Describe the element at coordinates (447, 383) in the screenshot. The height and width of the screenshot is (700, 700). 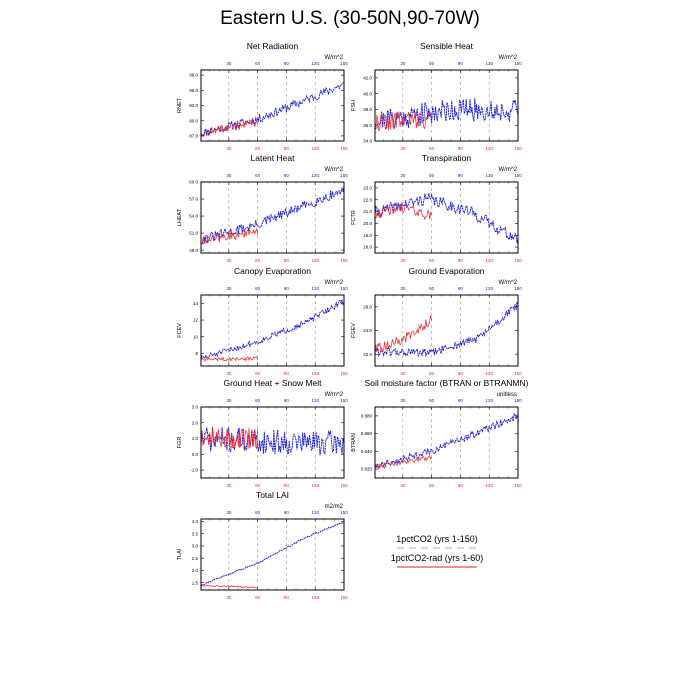
I see `panel-title: Soil moisture factor (BTRAN or BTRANMN)` at that location.